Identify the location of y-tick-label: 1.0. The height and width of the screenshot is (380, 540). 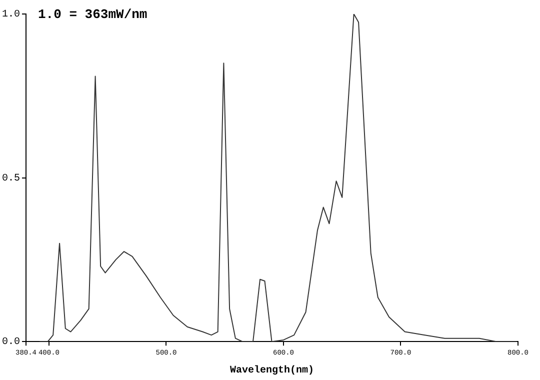
(11, 15).